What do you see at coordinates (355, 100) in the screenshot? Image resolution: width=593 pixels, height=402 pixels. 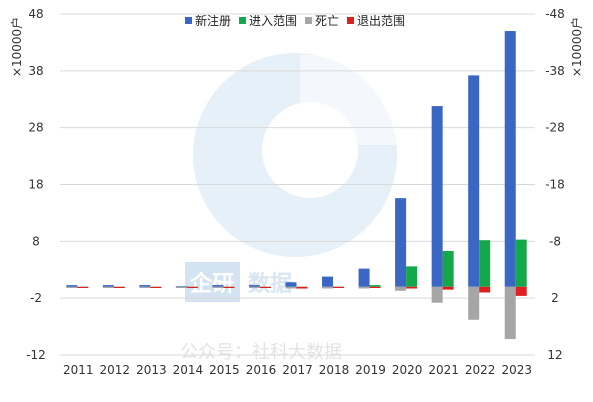 I see `watermark-logo-cut` at bounding box center [355, 100].